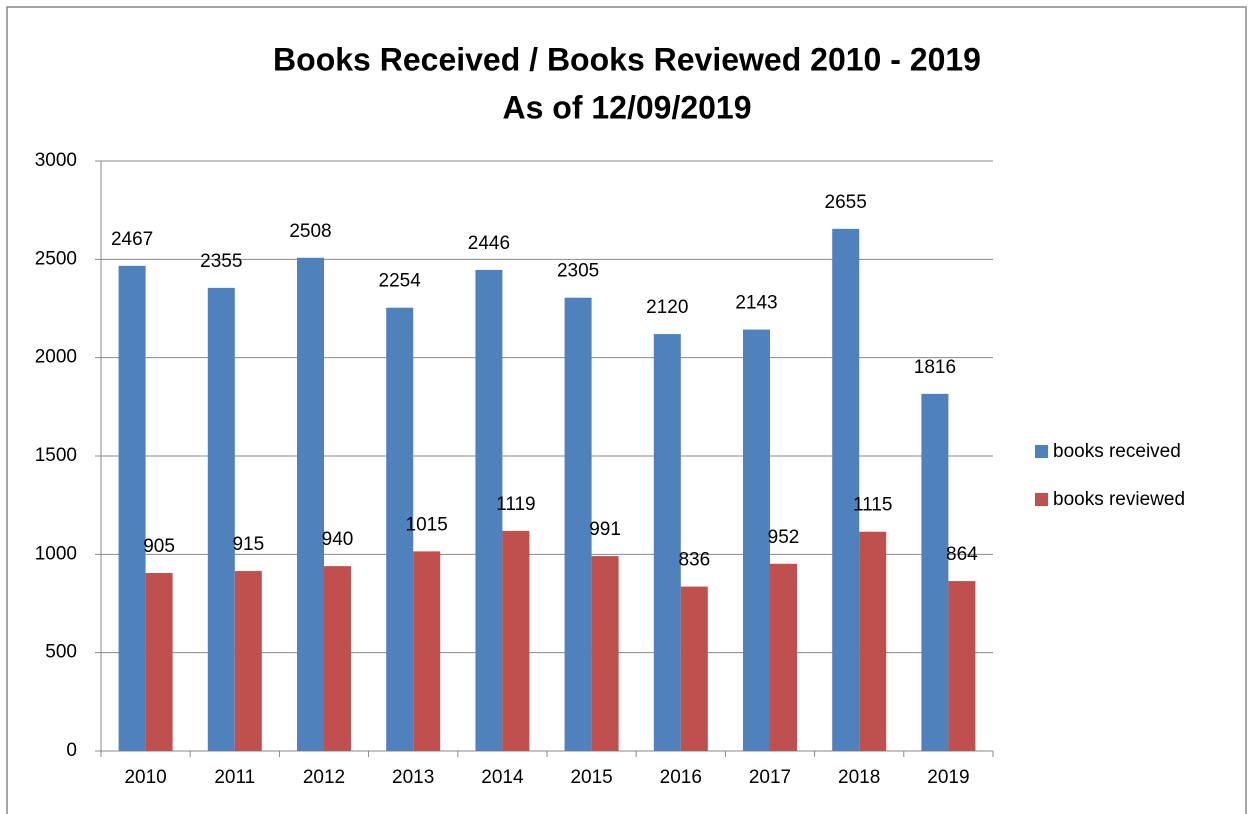 Image resolution: width=1254 pixels, height=814 pixels. What do you see at coordinates (61, 652) in the screenshot?
I see `y-tick-label: 500` at bounding box center [61, 652].